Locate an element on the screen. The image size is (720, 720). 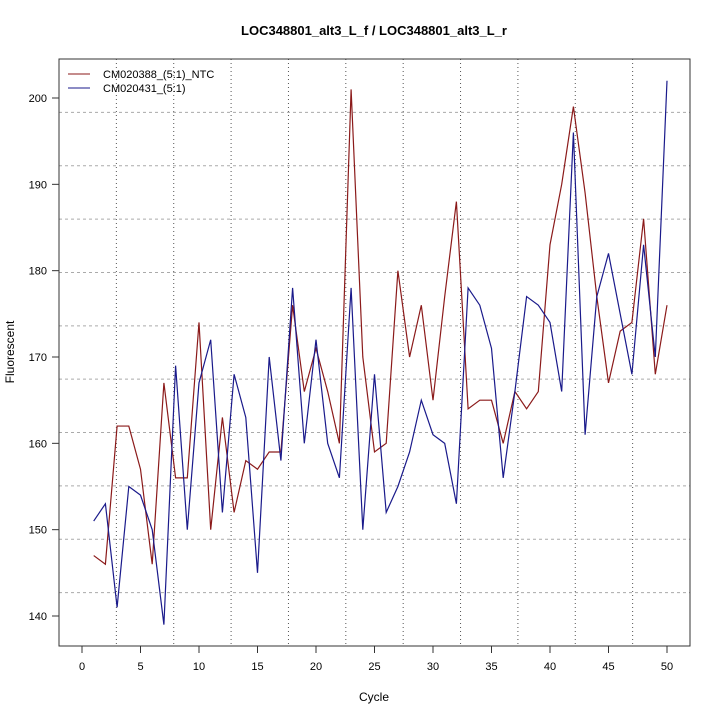
y-tick-label: 150 is located at coordinates (38, 531).